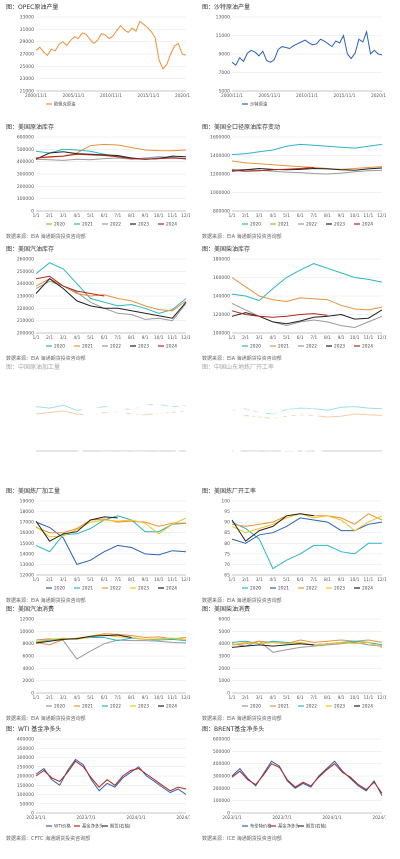 The height and width of the screenshot is (859, 400). I want to click on y-tick-label: 210000, so click(25, 321).